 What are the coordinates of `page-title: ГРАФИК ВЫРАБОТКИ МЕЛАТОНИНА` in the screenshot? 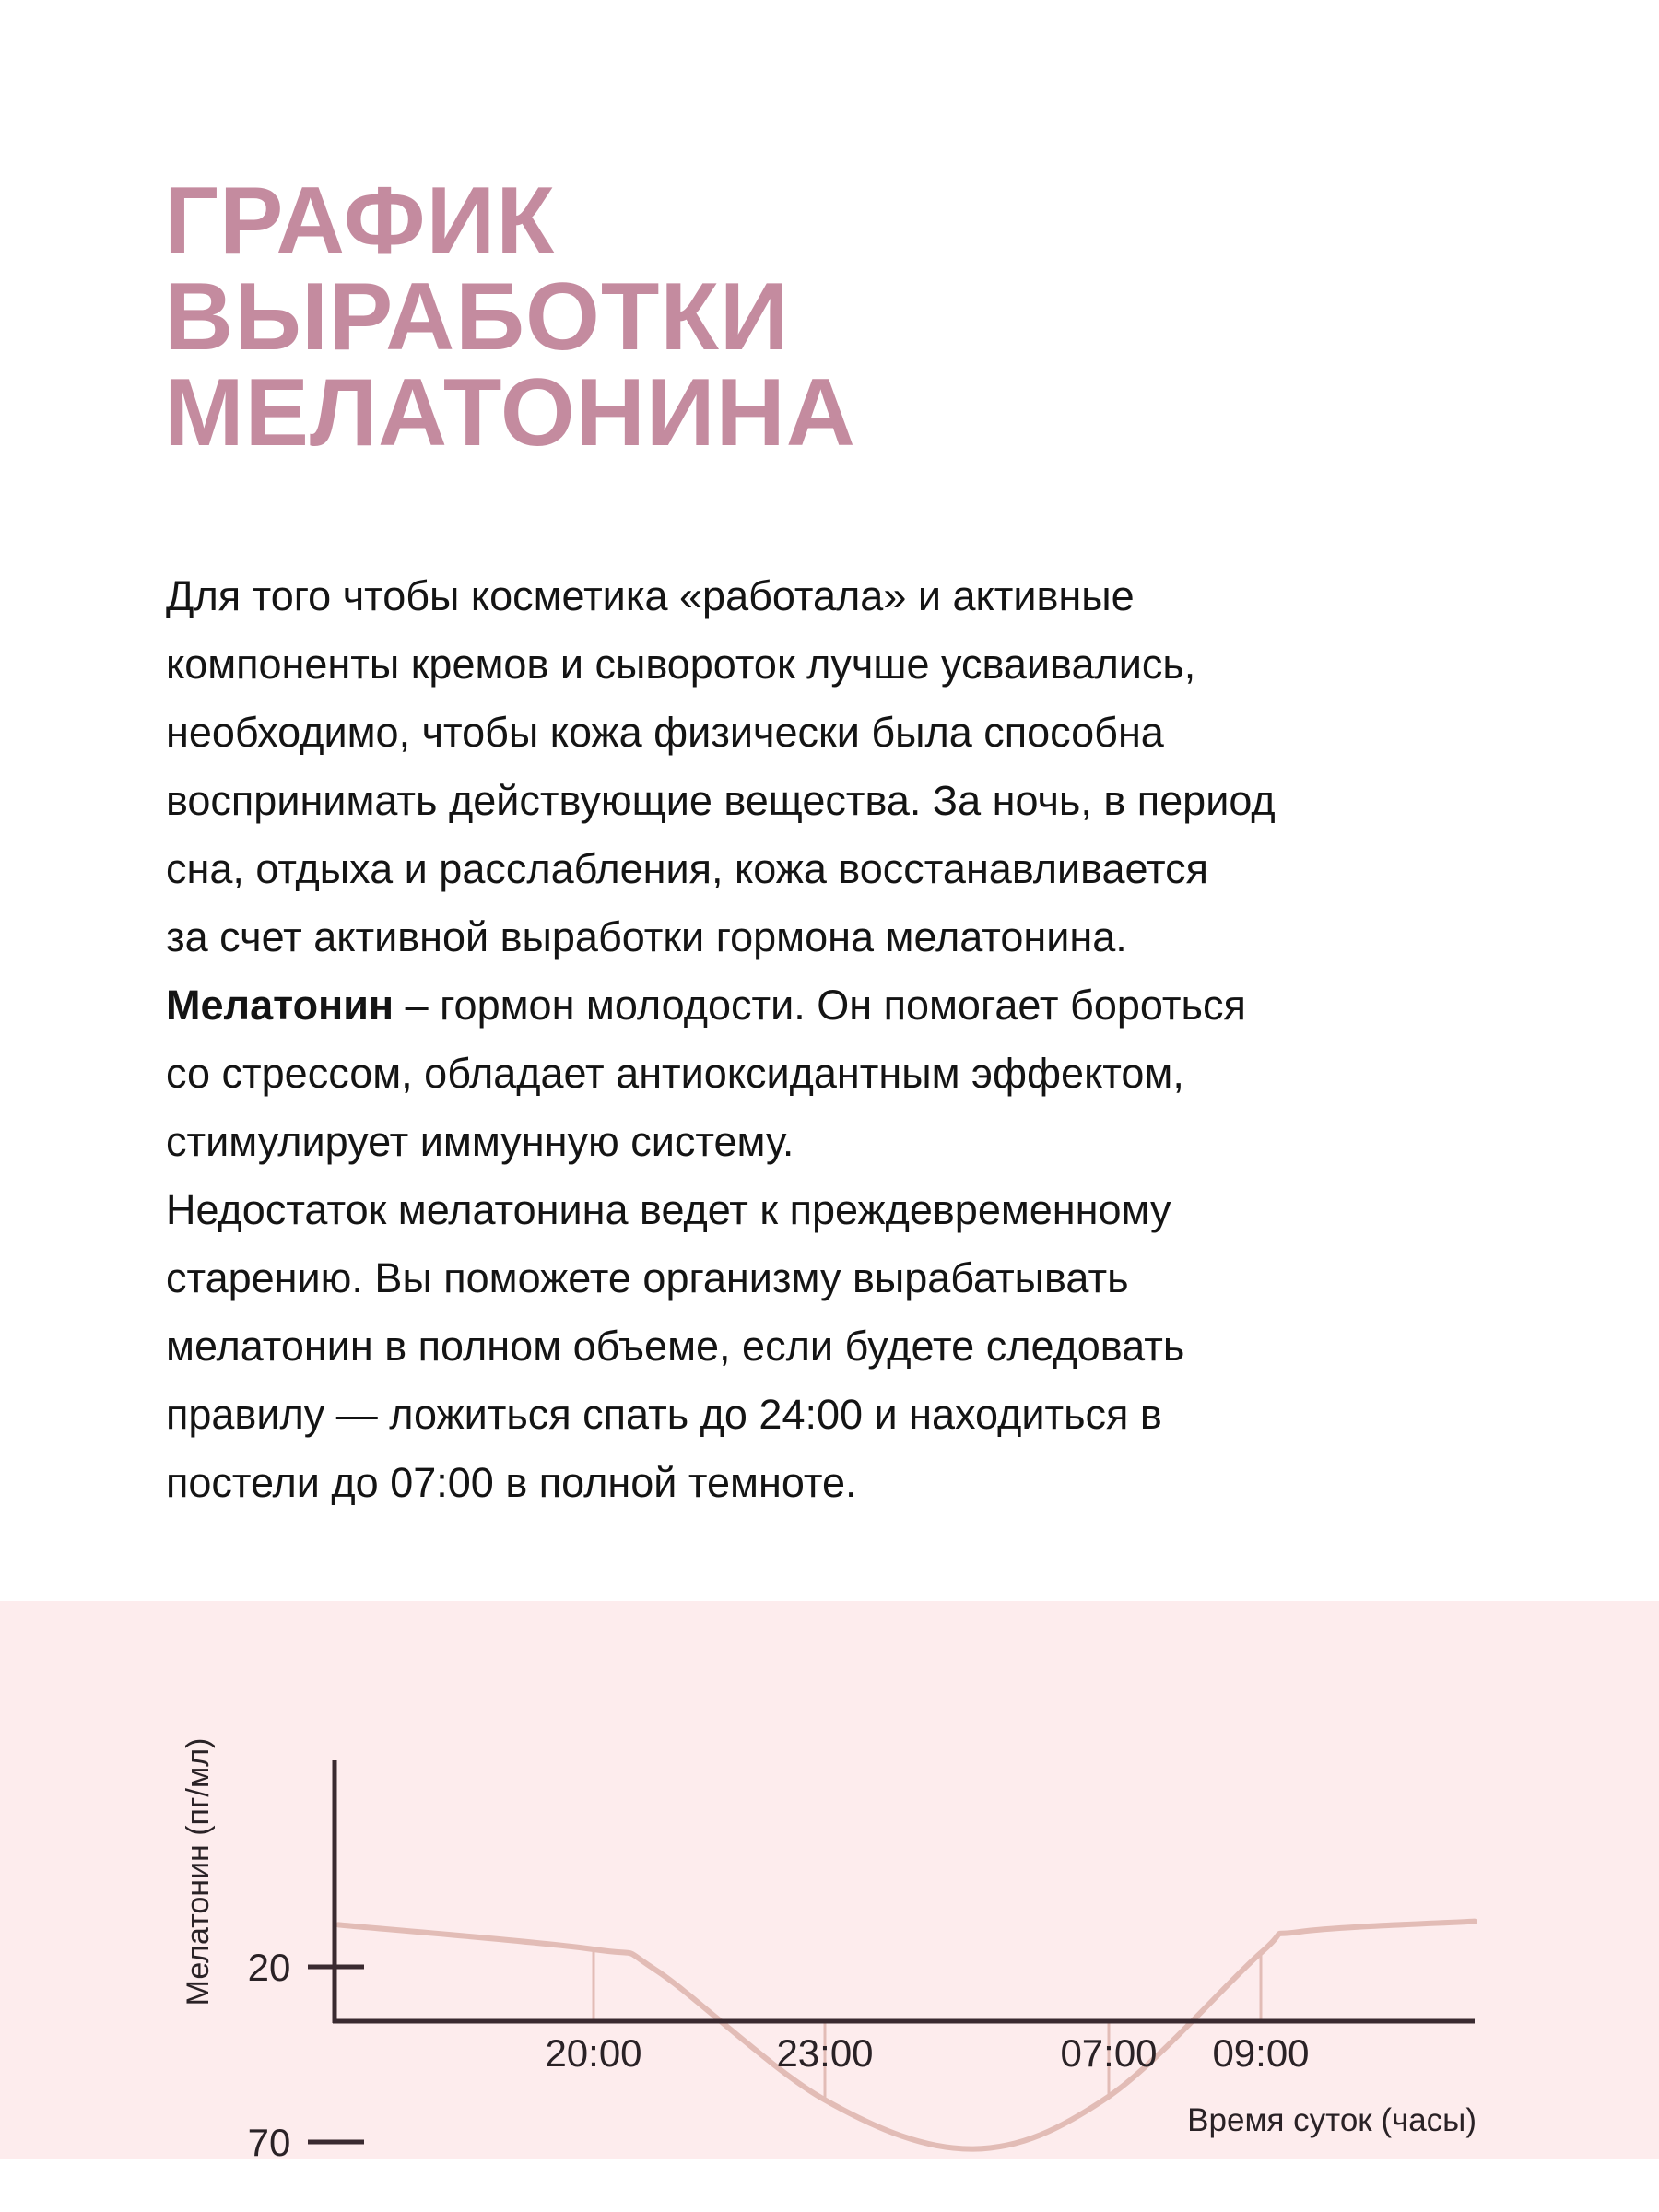 It's located at (510, 317).